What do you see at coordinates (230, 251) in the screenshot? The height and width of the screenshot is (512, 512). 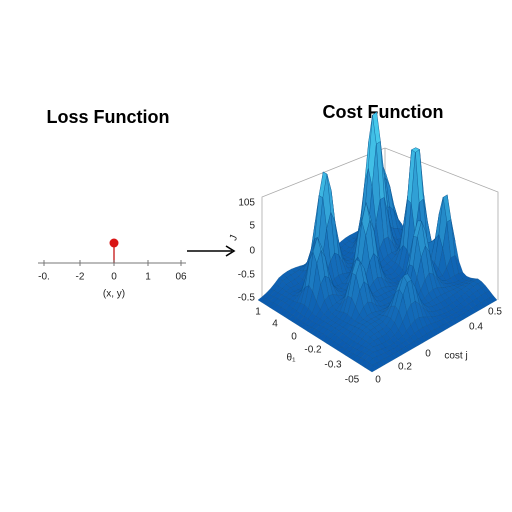 I see `arrow-head` at bounding box center [230, 251].